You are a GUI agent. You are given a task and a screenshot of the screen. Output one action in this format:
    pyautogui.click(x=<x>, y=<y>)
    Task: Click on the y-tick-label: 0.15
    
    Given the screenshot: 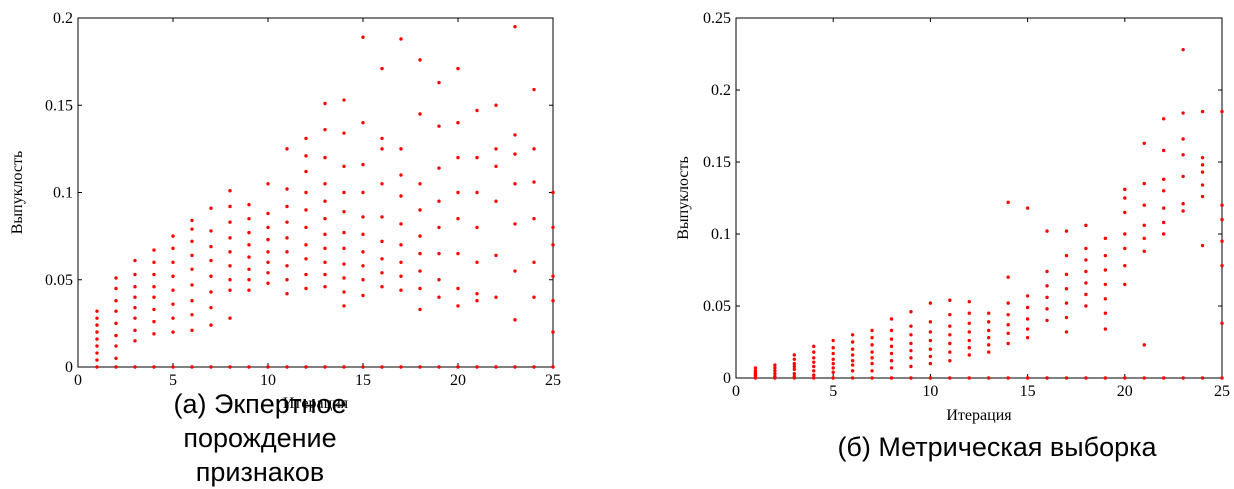 What is the action you would take?
    pyautogui.click(x=717, y=162)
    